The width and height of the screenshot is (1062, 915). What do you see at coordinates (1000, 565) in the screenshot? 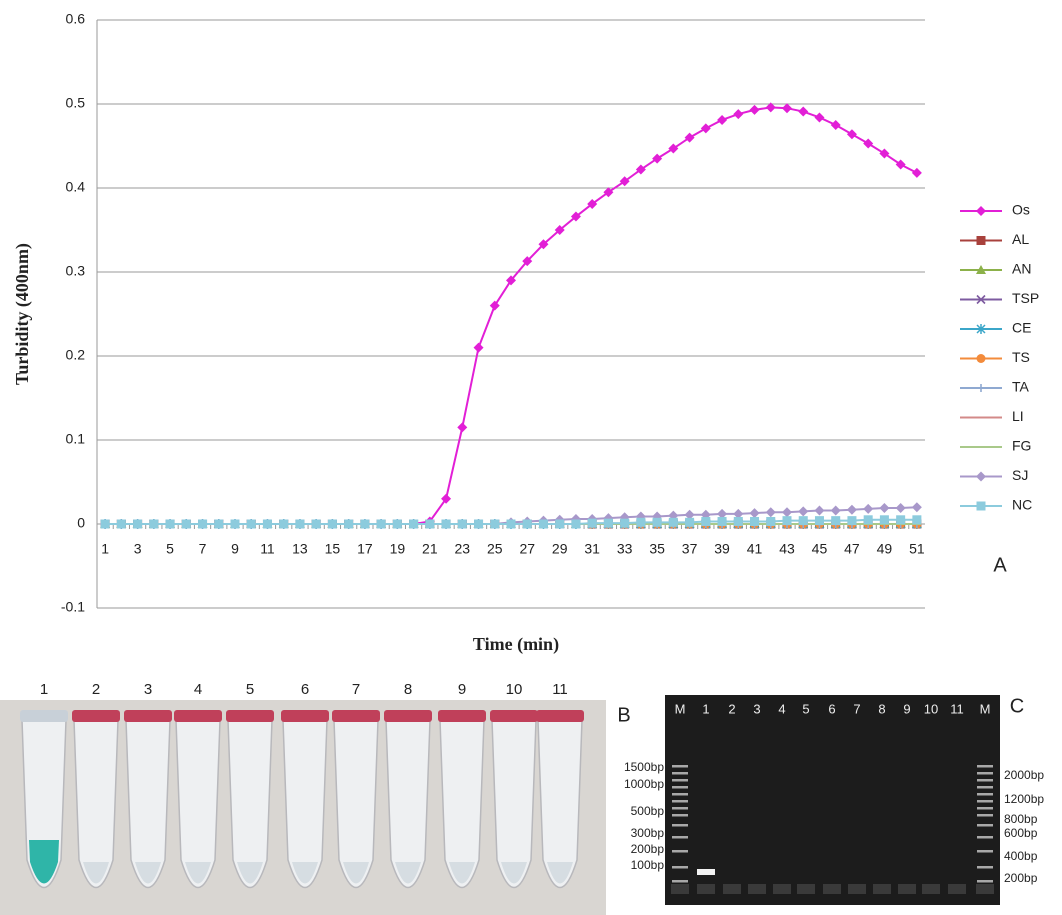
I see `panel-label: A` at bounding box center [1000, 565].